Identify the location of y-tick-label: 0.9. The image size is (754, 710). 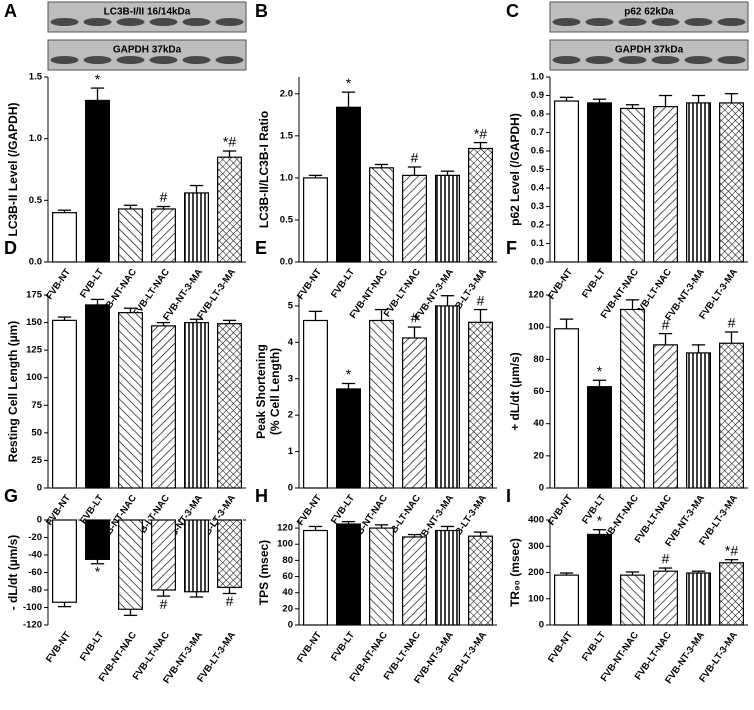
(537, 95).